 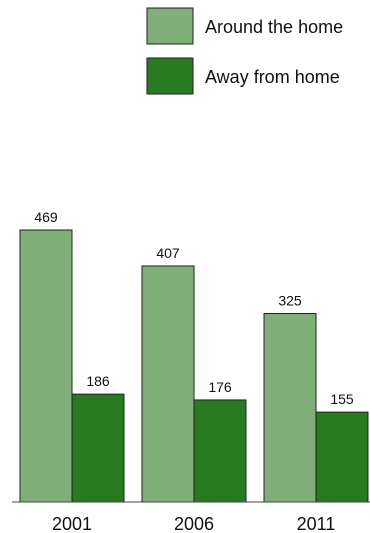 I want to click on data-label-2001-away-from-home: 186, so click(x=98, y=381).